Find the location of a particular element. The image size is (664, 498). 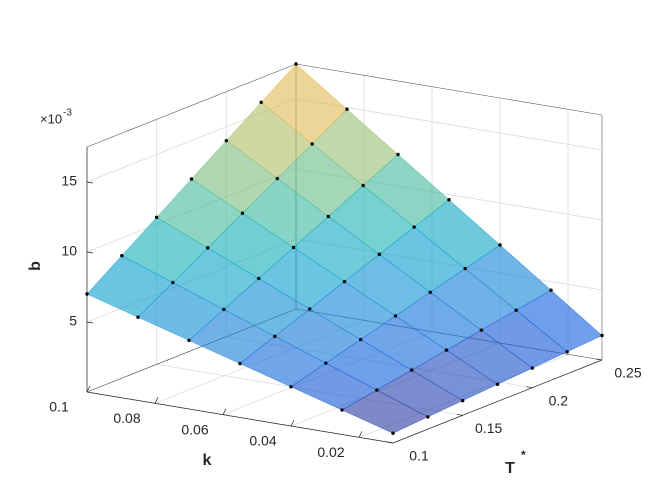

z-tick-label: 15 is located at coordinates (69, 181).